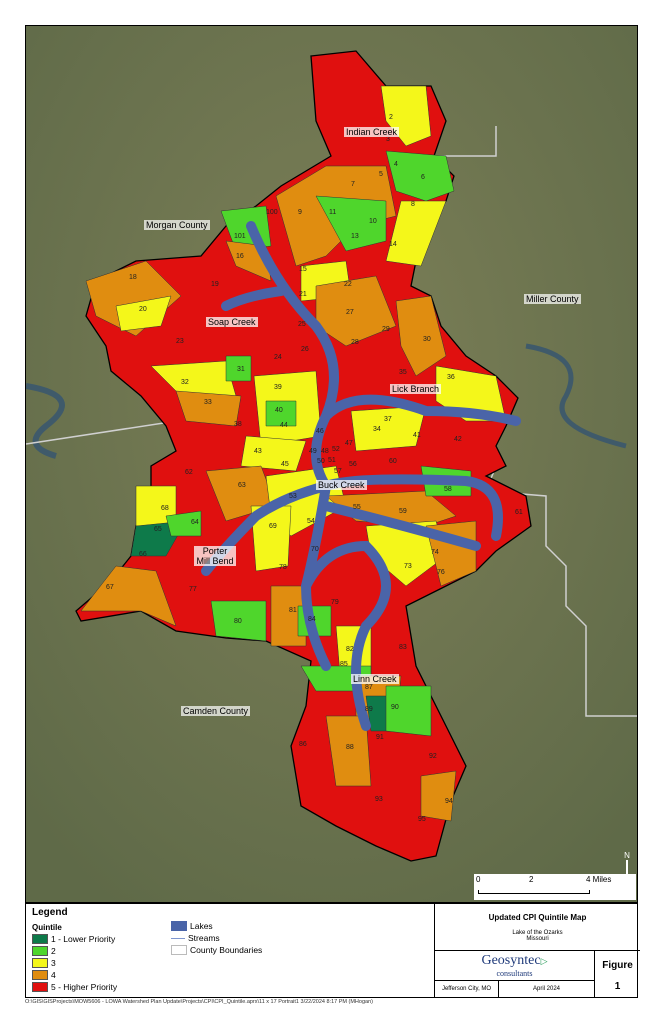 The height and width of the screenshot is (1024, 663). What do you see at coordinates (433, 756) in the screenshot?
I see `subwatershed-id-label: 92` at bounding box center [433, 756].